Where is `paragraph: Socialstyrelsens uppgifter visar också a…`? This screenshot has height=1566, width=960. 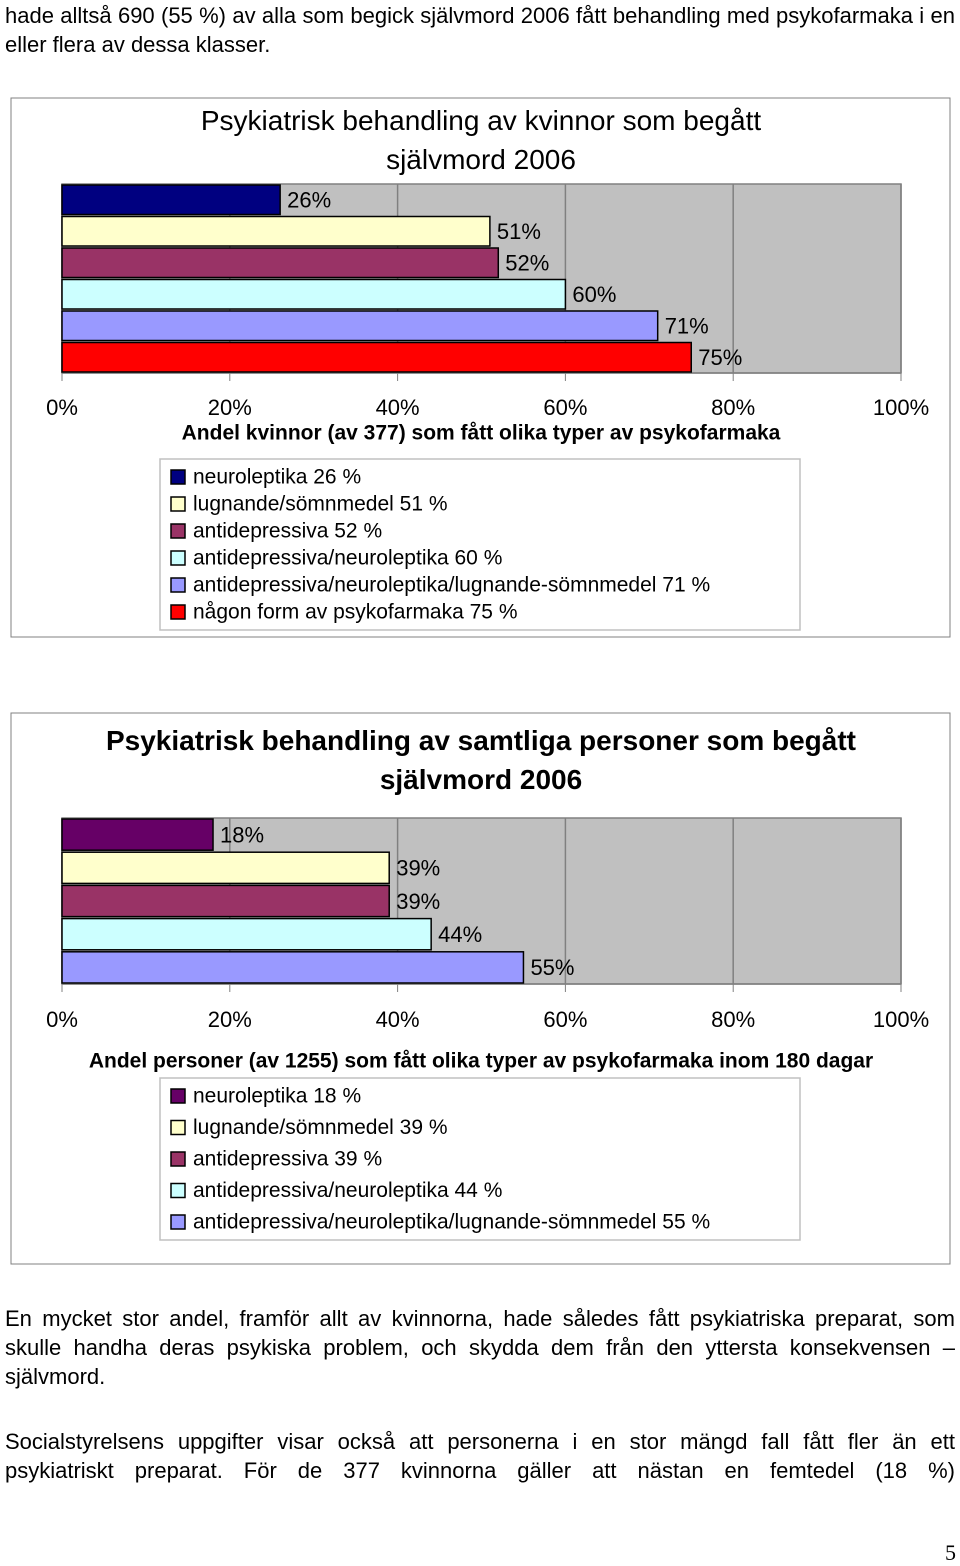 paragraph: Socialstyrelsens uppgifter visar också a… is located at coordinates (480, 1456).